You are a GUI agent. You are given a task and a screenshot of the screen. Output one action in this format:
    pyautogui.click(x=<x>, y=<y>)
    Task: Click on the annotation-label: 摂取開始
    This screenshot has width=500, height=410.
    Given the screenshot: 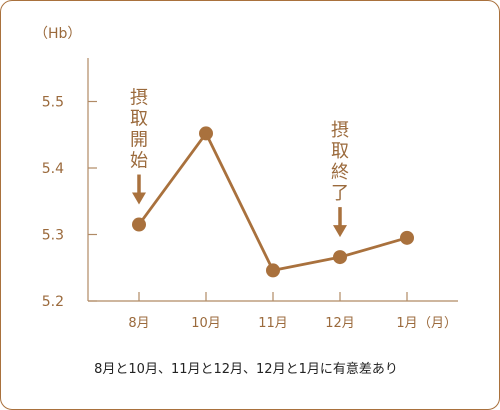 What is the action you would take?
    pyautogui.click(x=139, y=130)
    